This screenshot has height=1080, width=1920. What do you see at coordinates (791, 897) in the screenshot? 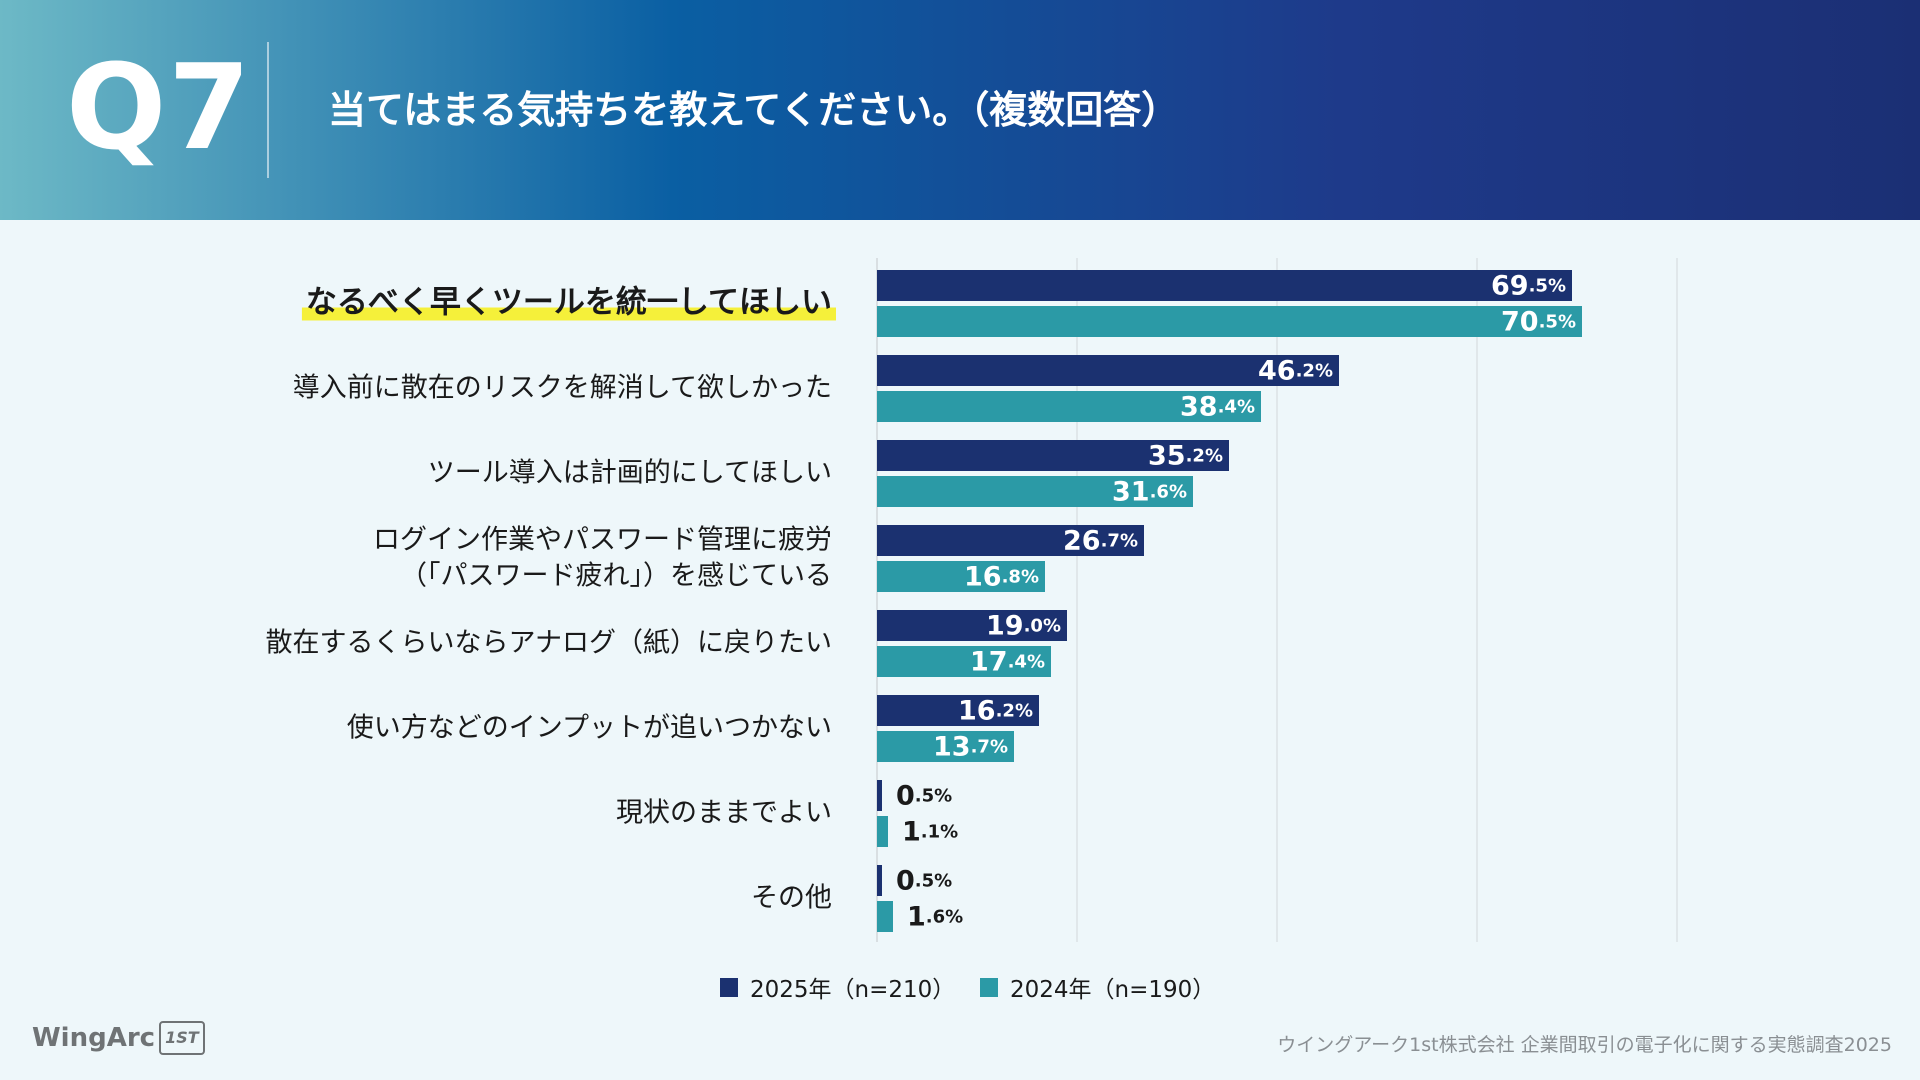
I see `category-label: その他` at bounding box center [791, 897].